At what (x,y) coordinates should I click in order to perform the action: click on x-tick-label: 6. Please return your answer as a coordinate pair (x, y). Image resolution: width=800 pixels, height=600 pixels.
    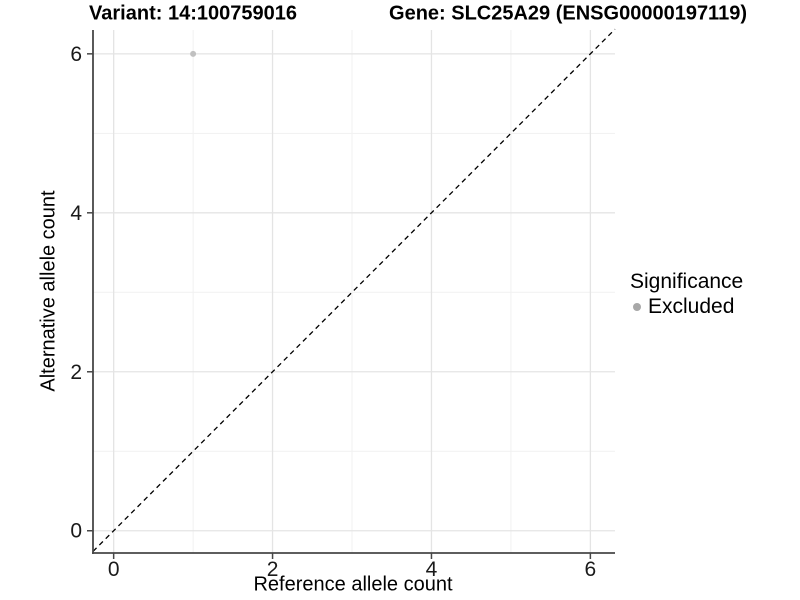
    Looking at the image, I should click on (591, 569).